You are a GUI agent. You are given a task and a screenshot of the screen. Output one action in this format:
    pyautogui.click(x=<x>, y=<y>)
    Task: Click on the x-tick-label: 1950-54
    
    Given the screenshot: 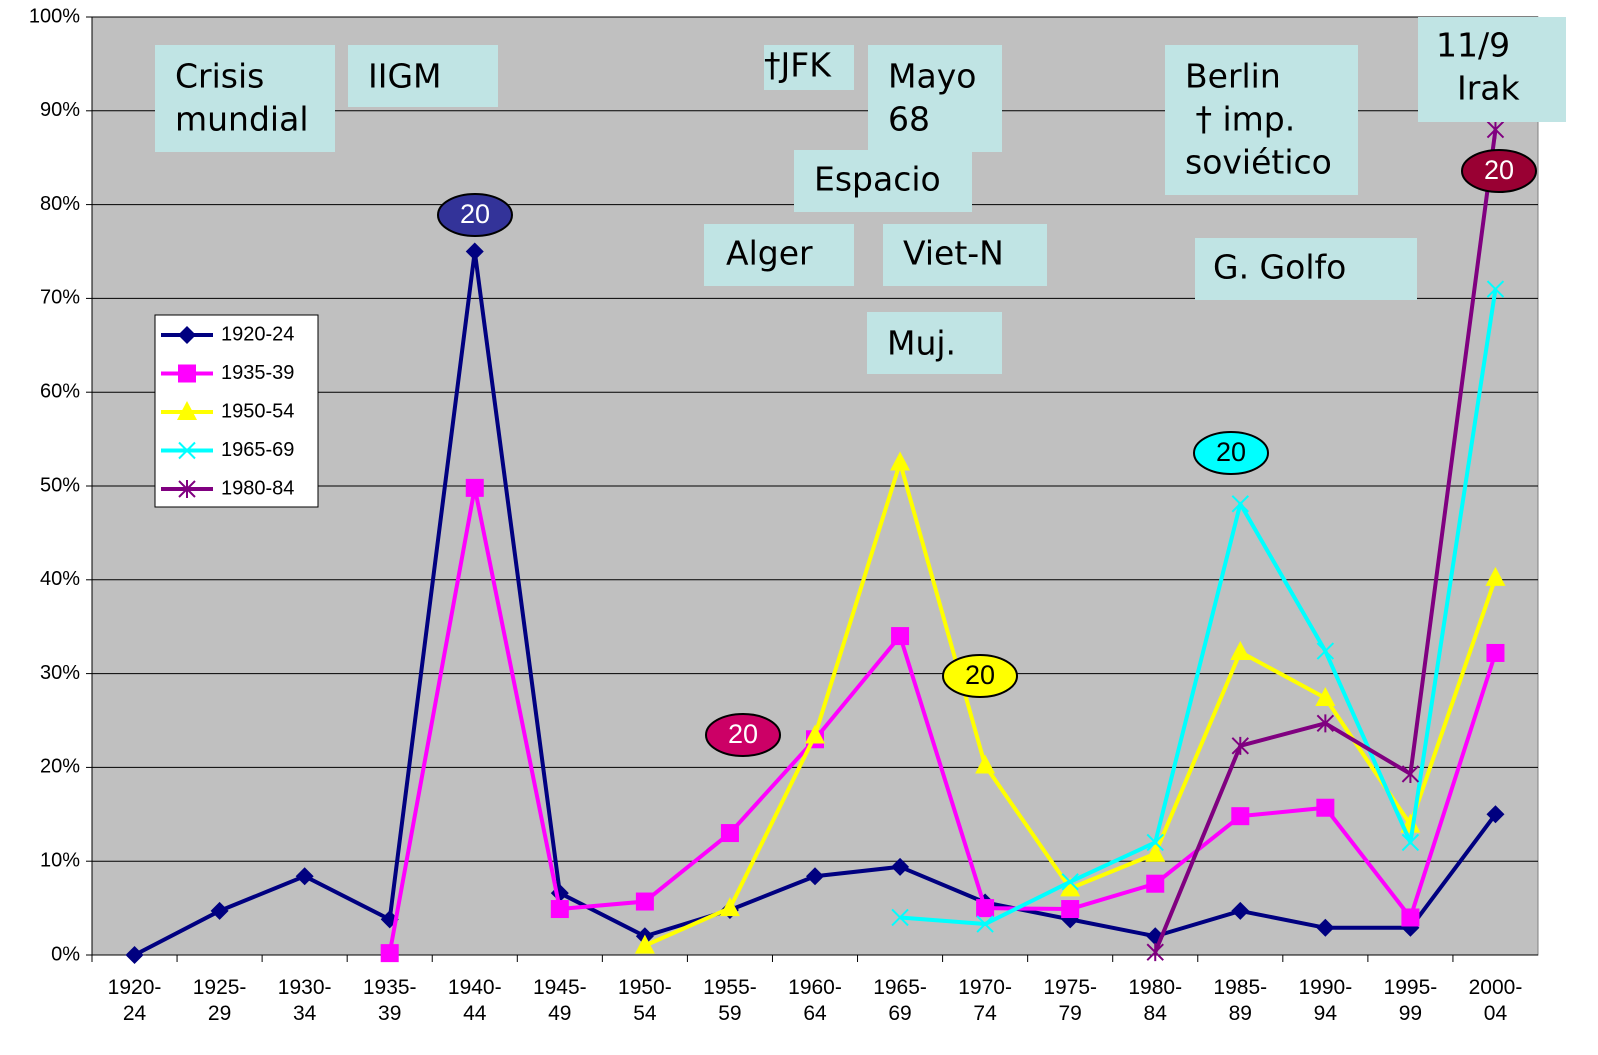 What is the action you would take?
    pyautogui.click(x=645, y=1000)
    